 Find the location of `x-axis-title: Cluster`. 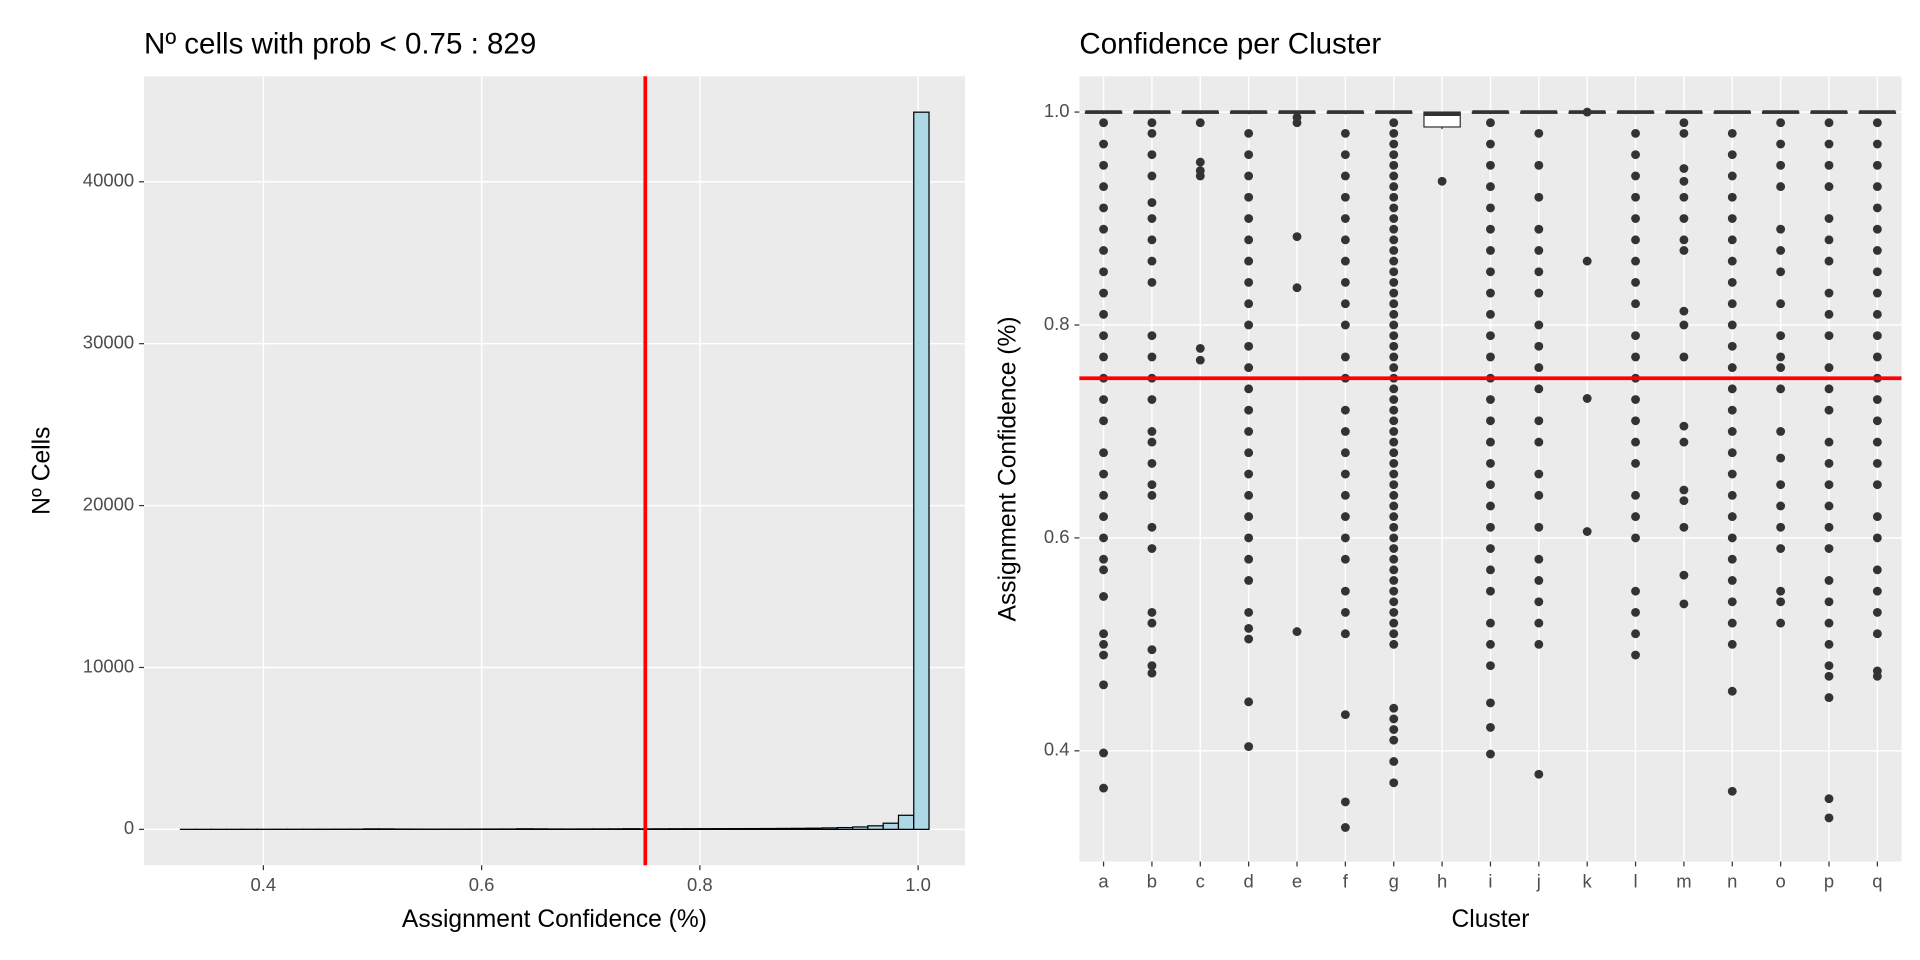

x-axis-title: Cluster is located at coordinates (1490, 919).